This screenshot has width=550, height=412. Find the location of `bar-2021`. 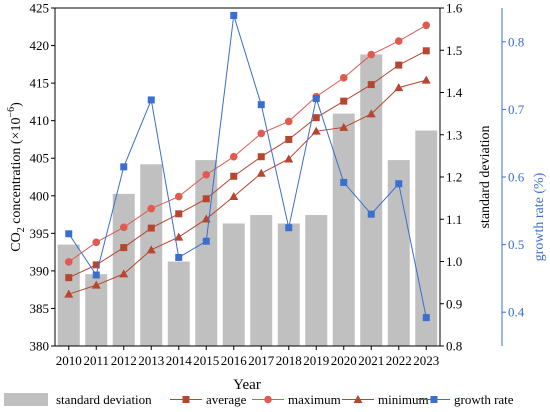

bar-2021 is located at coordinates (371, 200).